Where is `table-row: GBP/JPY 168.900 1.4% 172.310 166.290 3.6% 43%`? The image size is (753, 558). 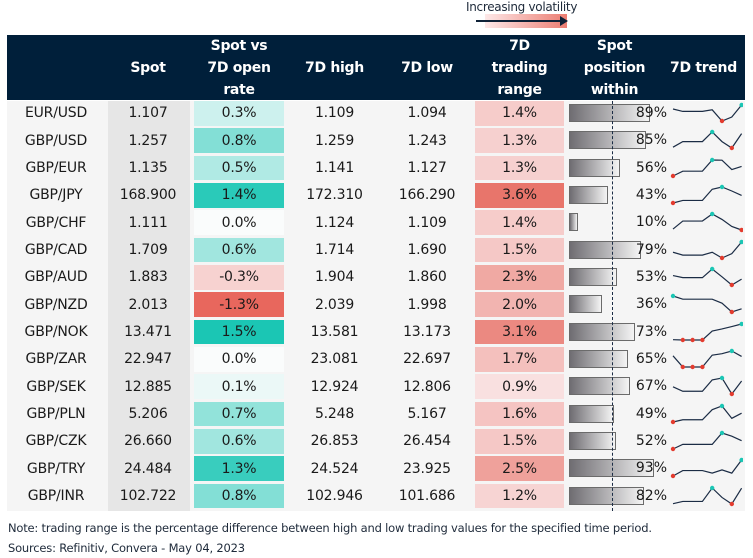 table-row: GBP/JPY 168.900 1.4% 172.310 166.290 3.6% 43% is located at coordinates (376, 195).